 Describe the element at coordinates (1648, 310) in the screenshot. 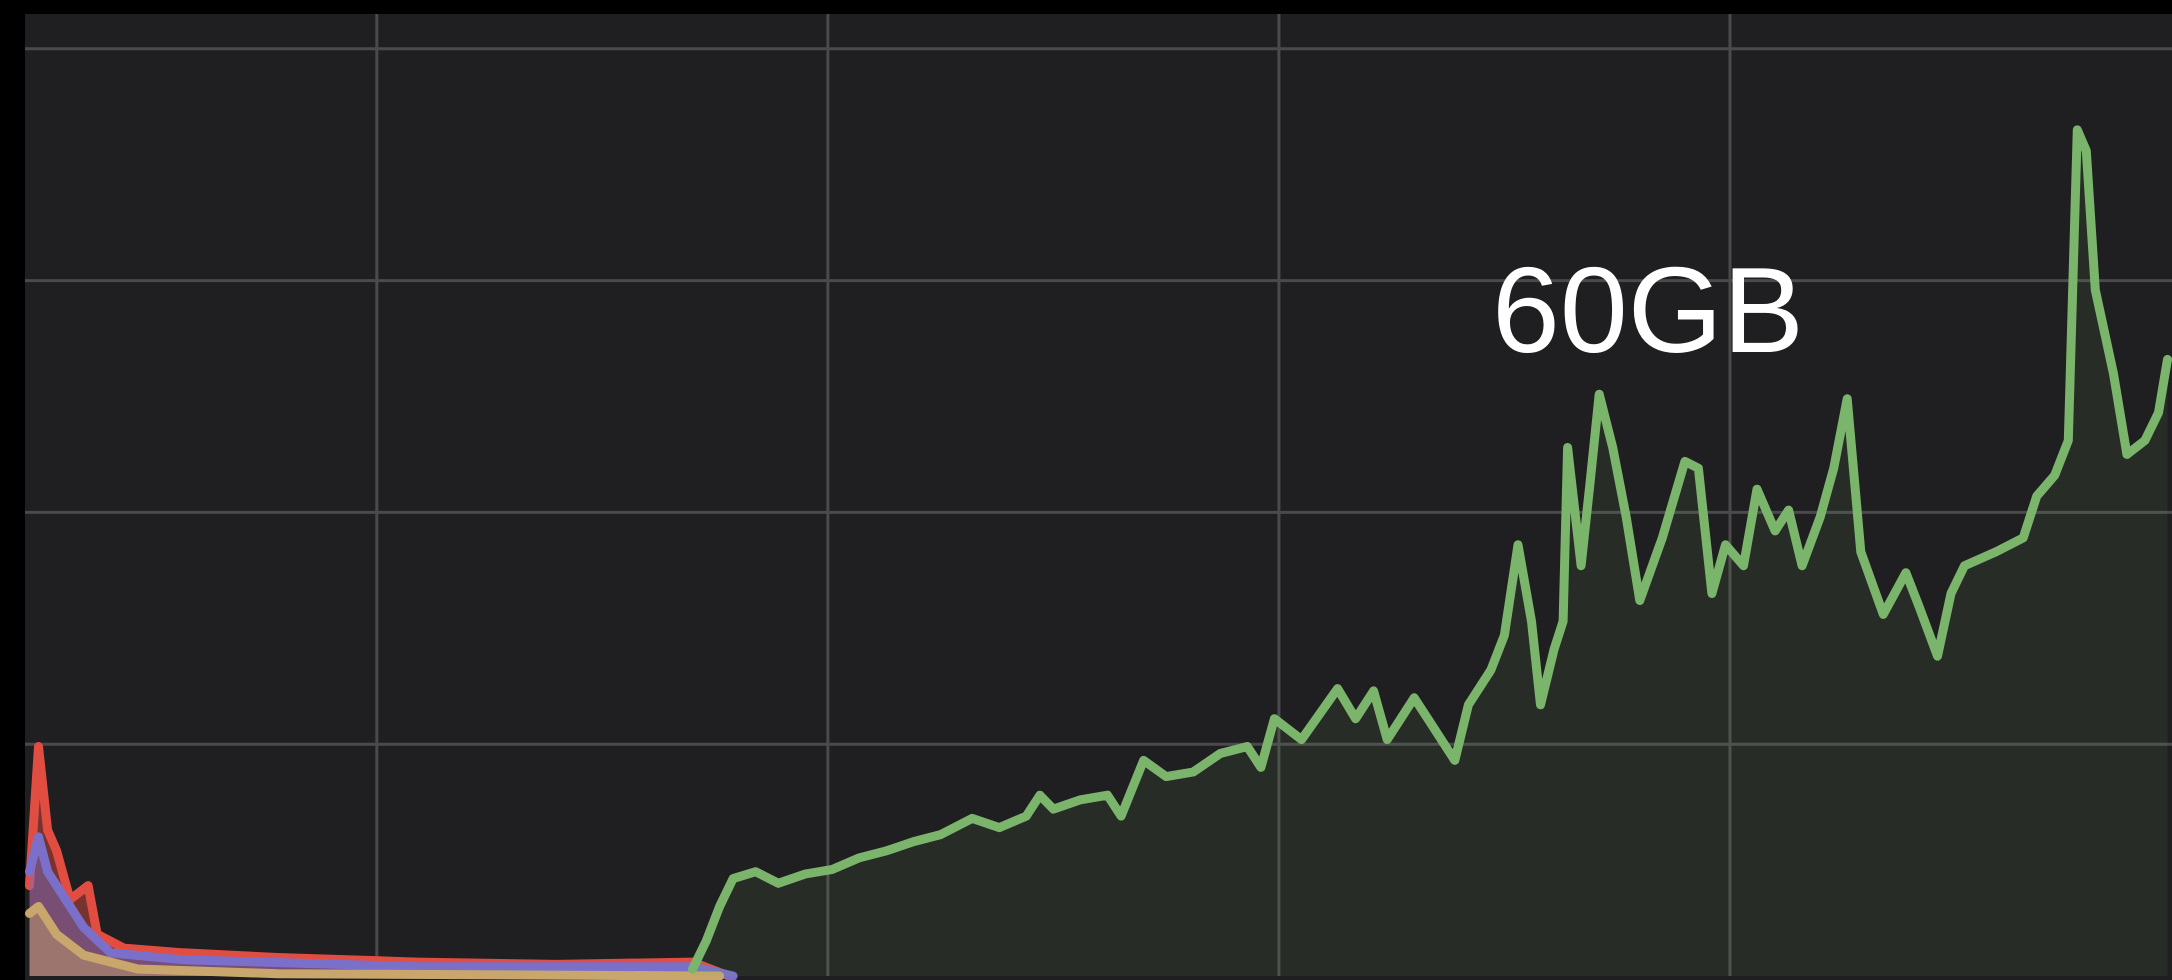

I see `annotation: 60GB` at that location.